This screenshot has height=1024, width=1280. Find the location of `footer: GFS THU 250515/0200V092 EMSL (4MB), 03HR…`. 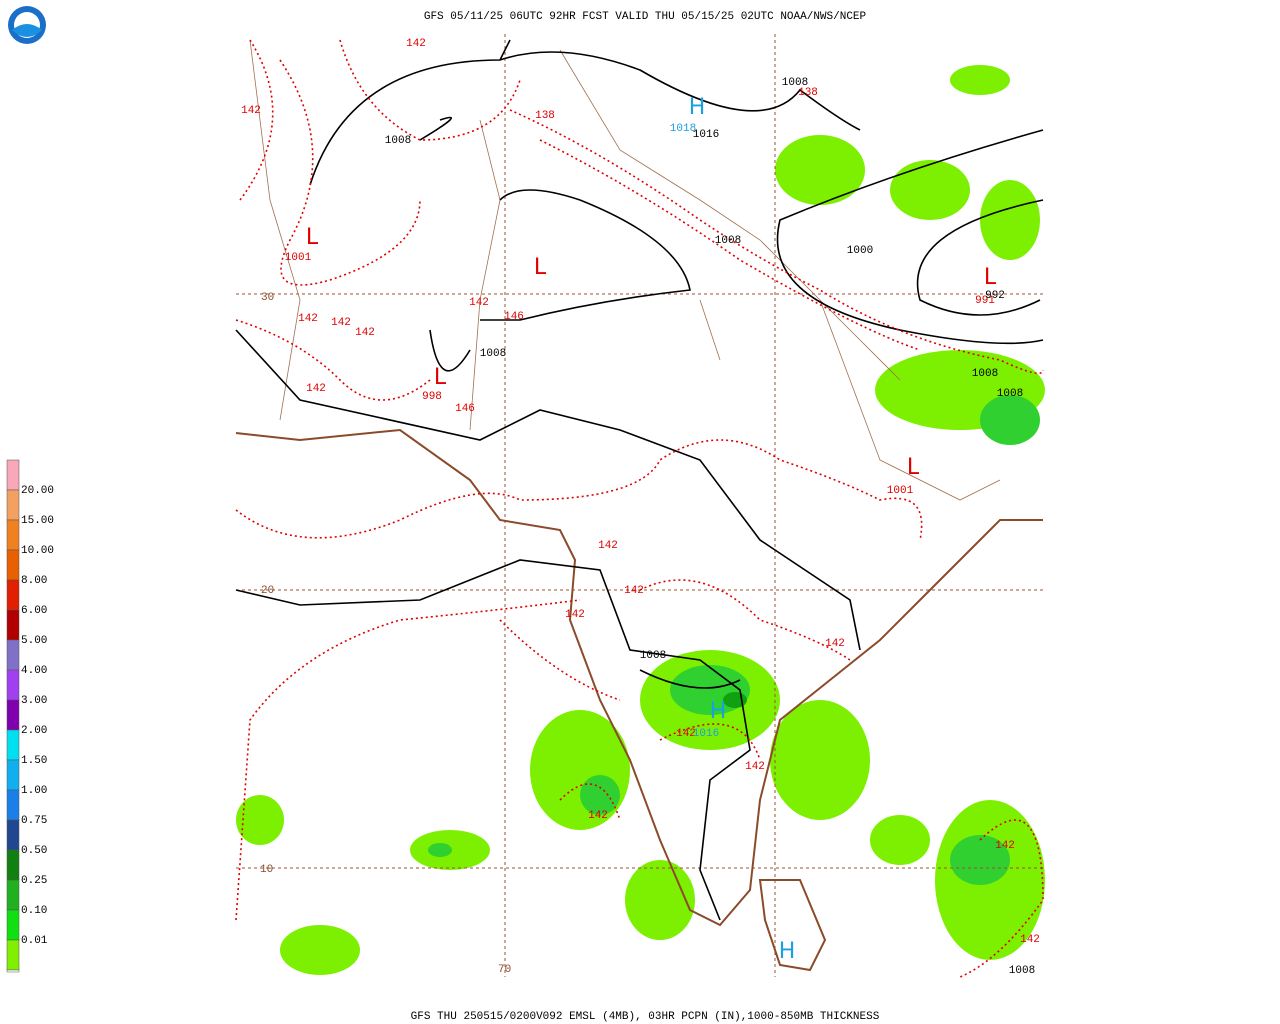

footer: GFS THU 250515/0200V092 EMSL (4MB), 03HR… is located at coordinates (645, 1017).